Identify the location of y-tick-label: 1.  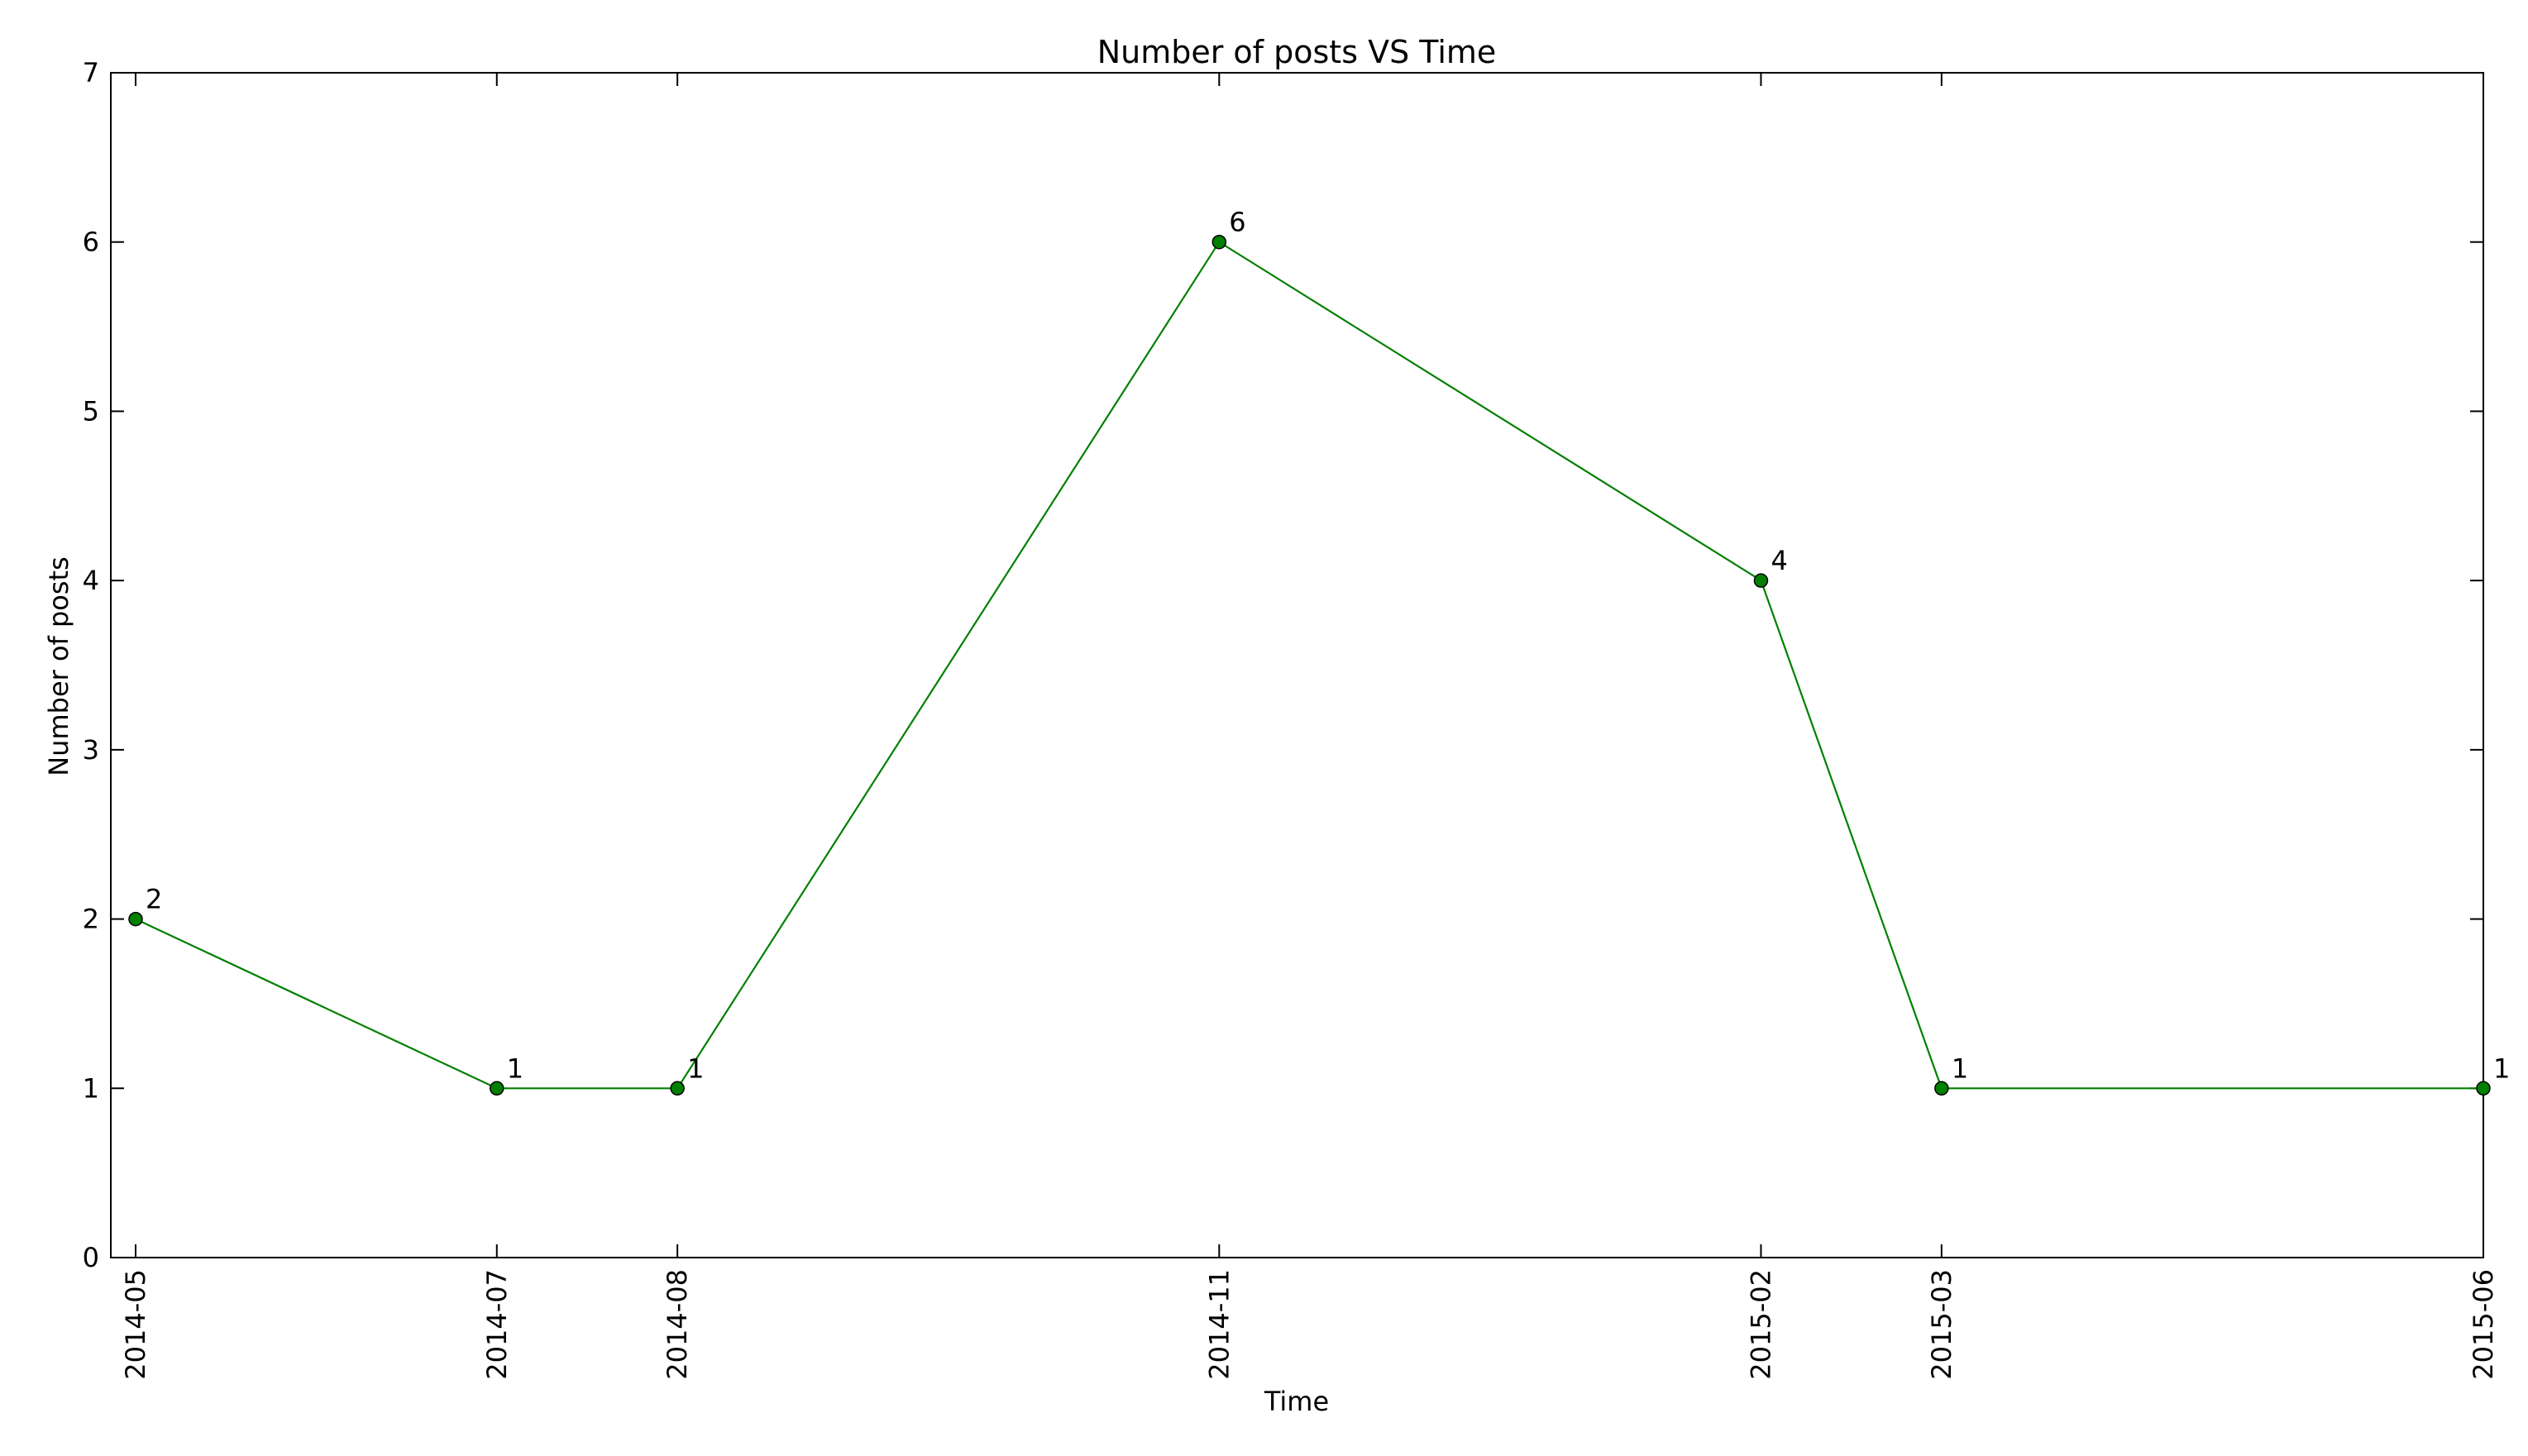
(91, 1088).